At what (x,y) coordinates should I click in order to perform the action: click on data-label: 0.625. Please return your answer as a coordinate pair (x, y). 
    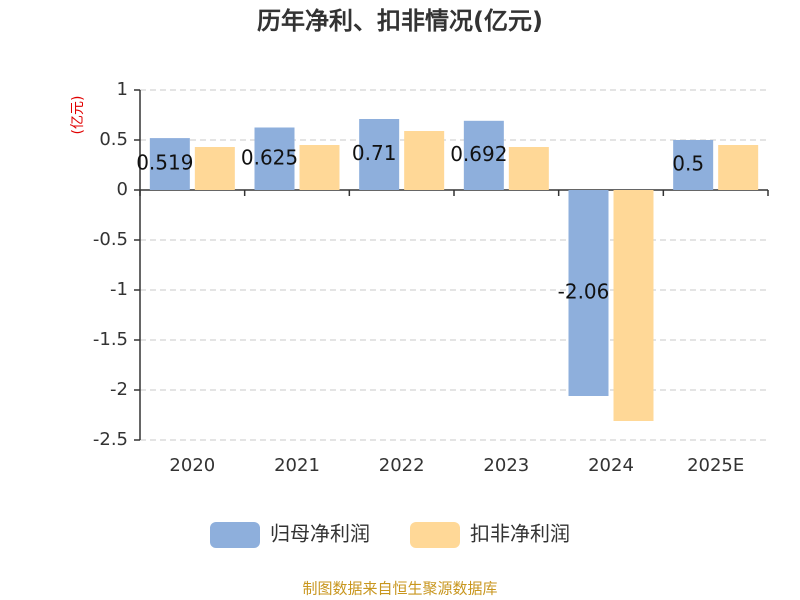
    Looking at the image, I should click on (269, 157).